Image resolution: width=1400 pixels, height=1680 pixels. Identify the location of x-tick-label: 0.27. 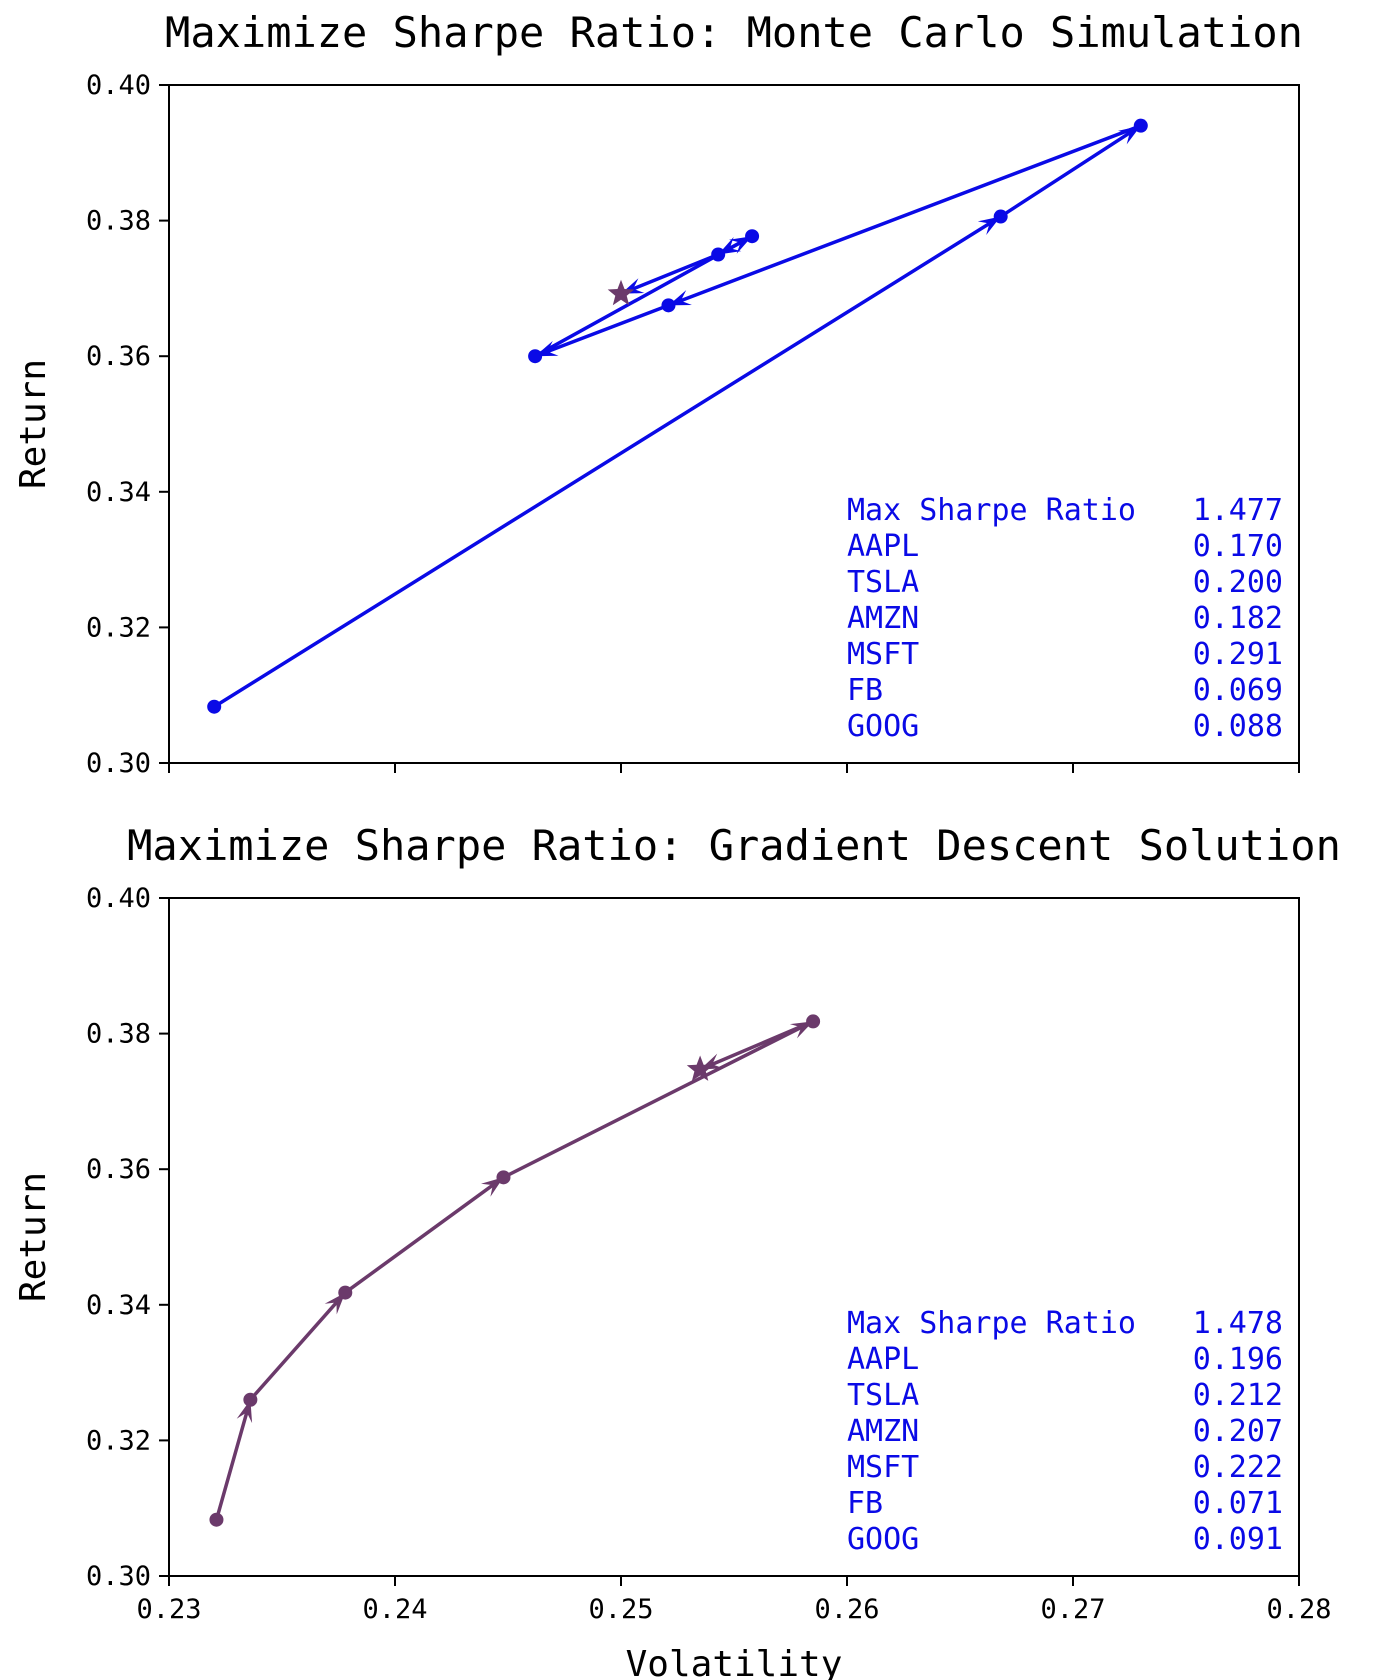
(1072, 1609).